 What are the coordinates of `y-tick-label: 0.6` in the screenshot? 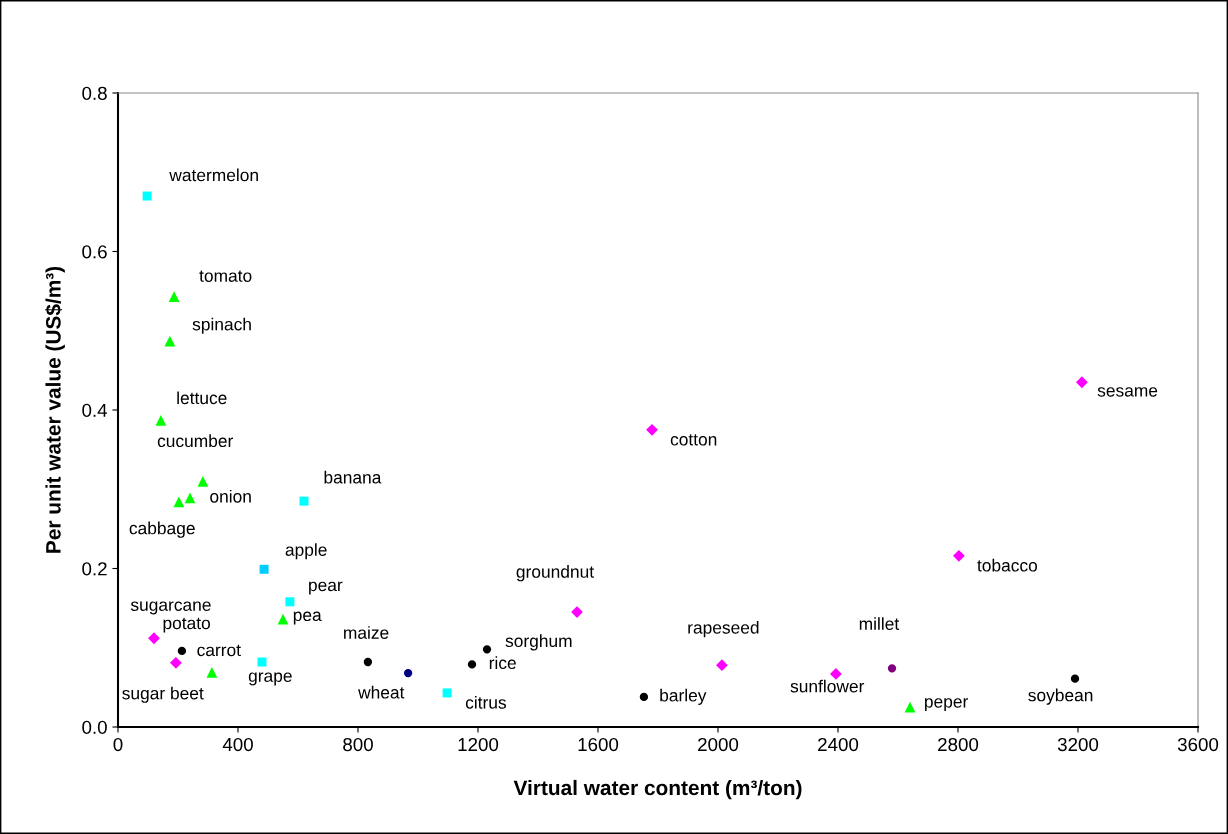 It's located at (94, 252).